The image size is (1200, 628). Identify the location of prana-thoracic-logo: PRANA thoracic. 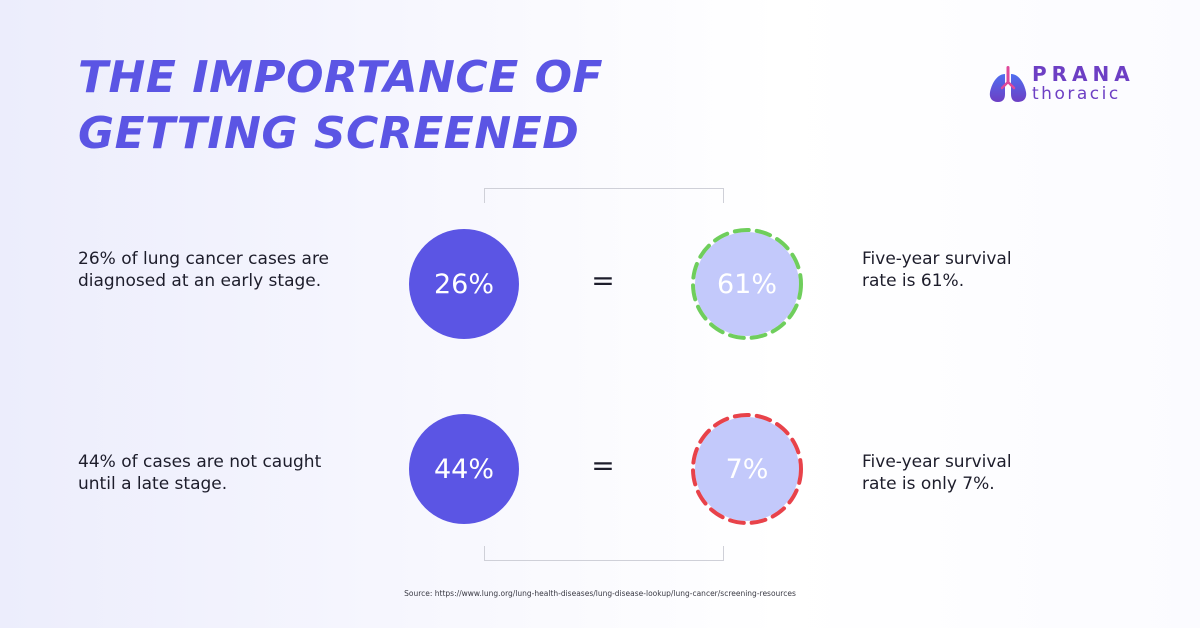
(1066, 84).